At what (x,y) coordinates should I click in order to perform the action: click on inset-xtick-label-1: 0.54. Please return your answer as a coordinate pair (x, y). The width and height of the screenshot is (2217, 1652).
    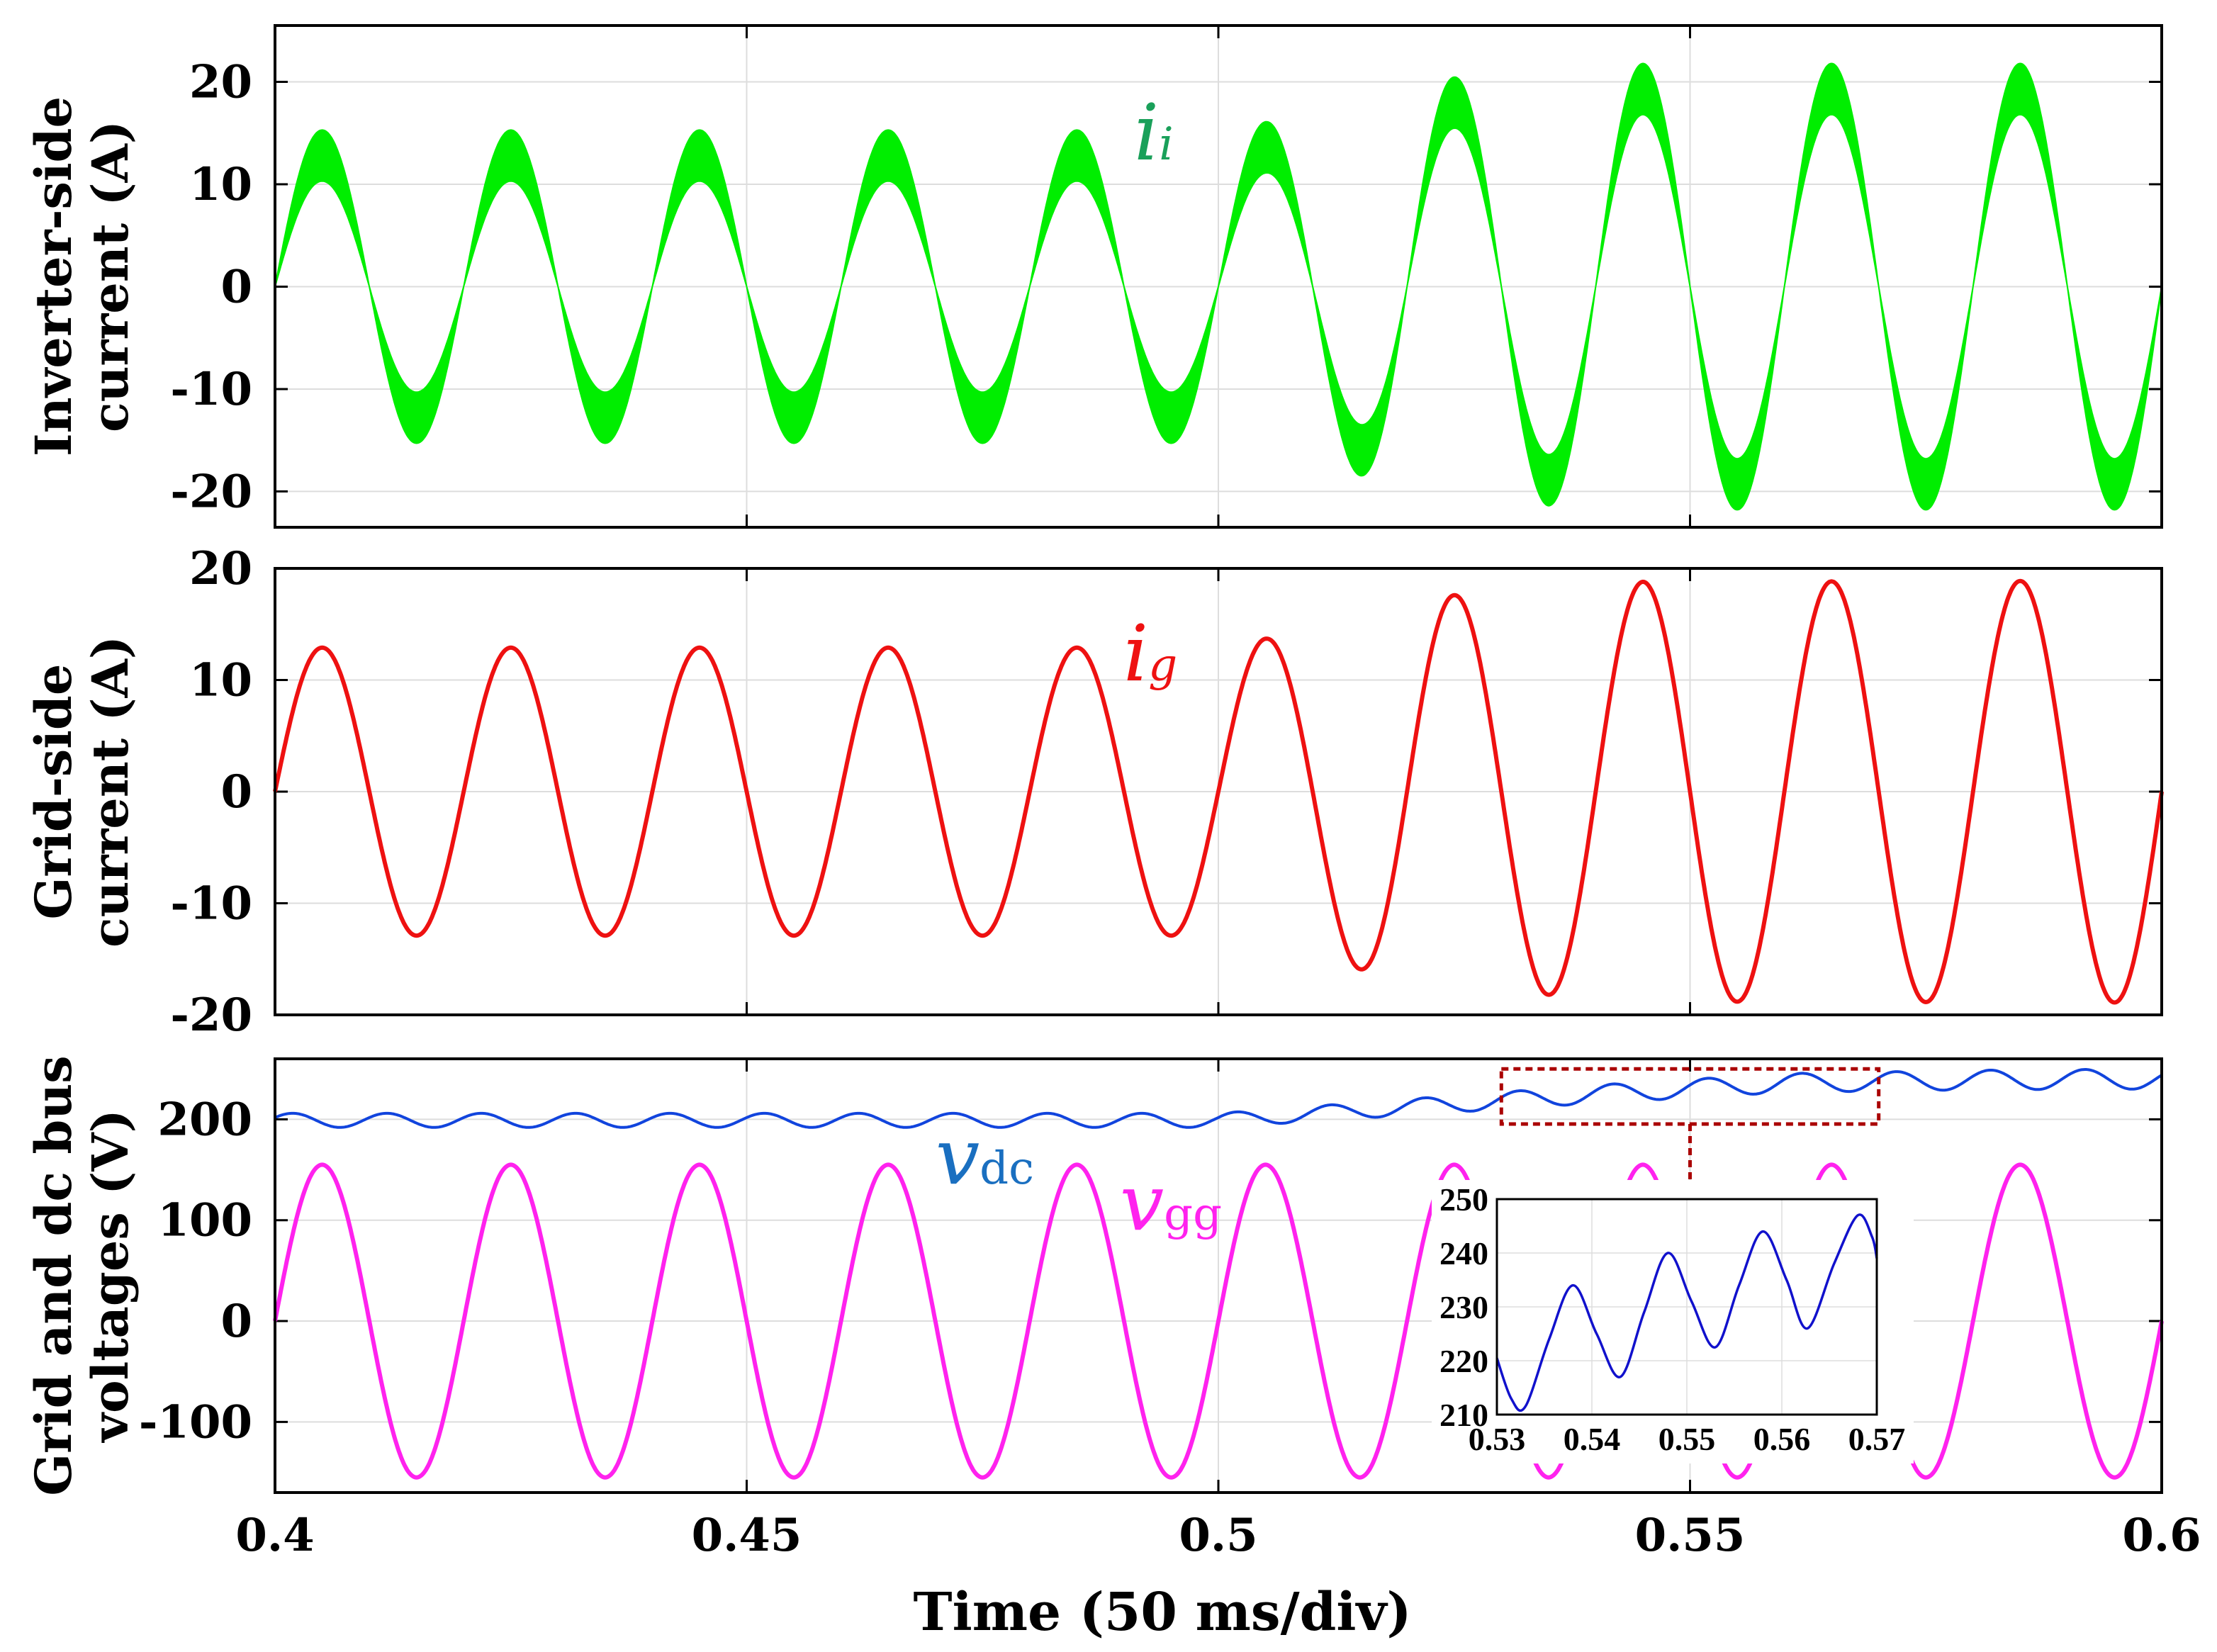
    Looking at the image, I should click on (1592, 1439).